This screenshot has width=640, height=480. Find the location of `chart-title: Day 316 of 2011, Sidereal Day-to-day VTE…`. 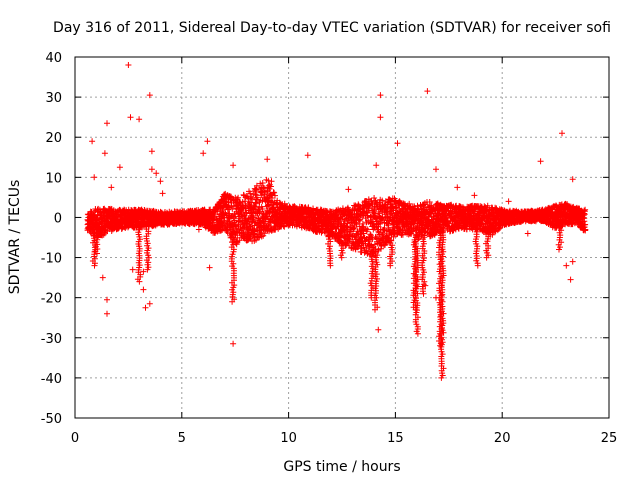

chart-title: Day 316 of 2011, Sidereal Day-to-day VTE… is located at coordinates (332, 28).